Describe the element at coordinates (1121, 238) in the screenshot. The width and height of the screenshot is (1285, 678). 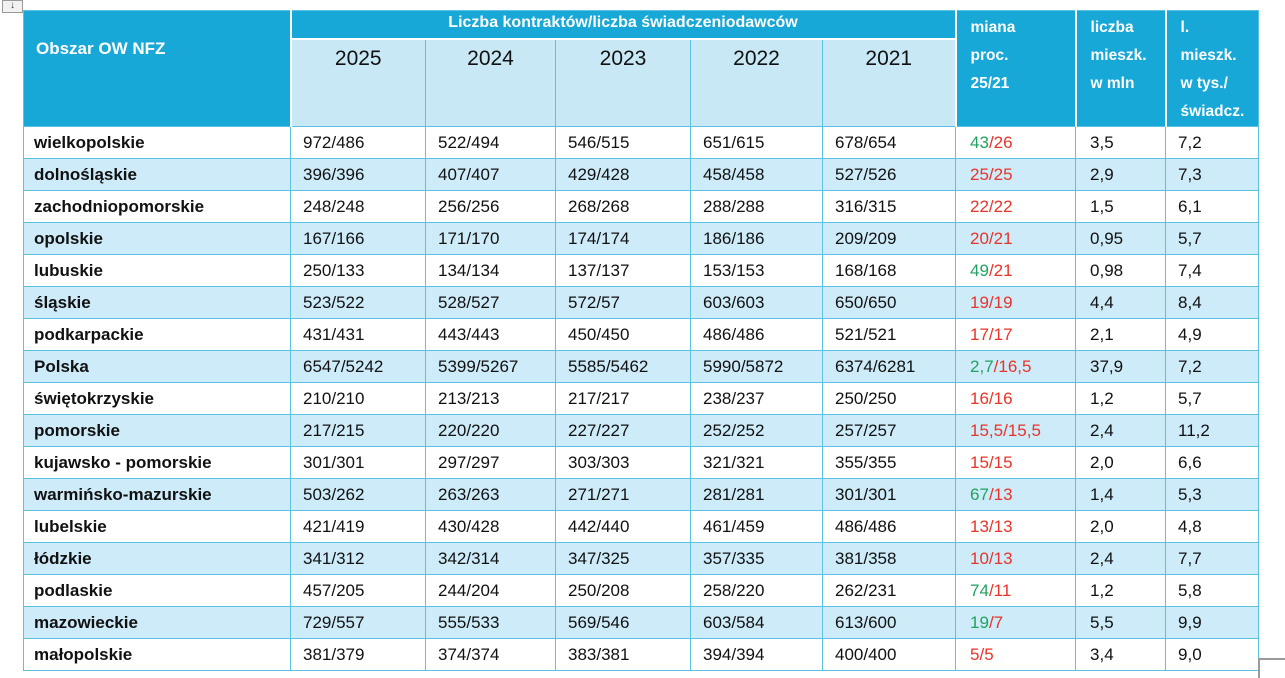
I see `mieszk-mln-cell: 0,95` at that location.